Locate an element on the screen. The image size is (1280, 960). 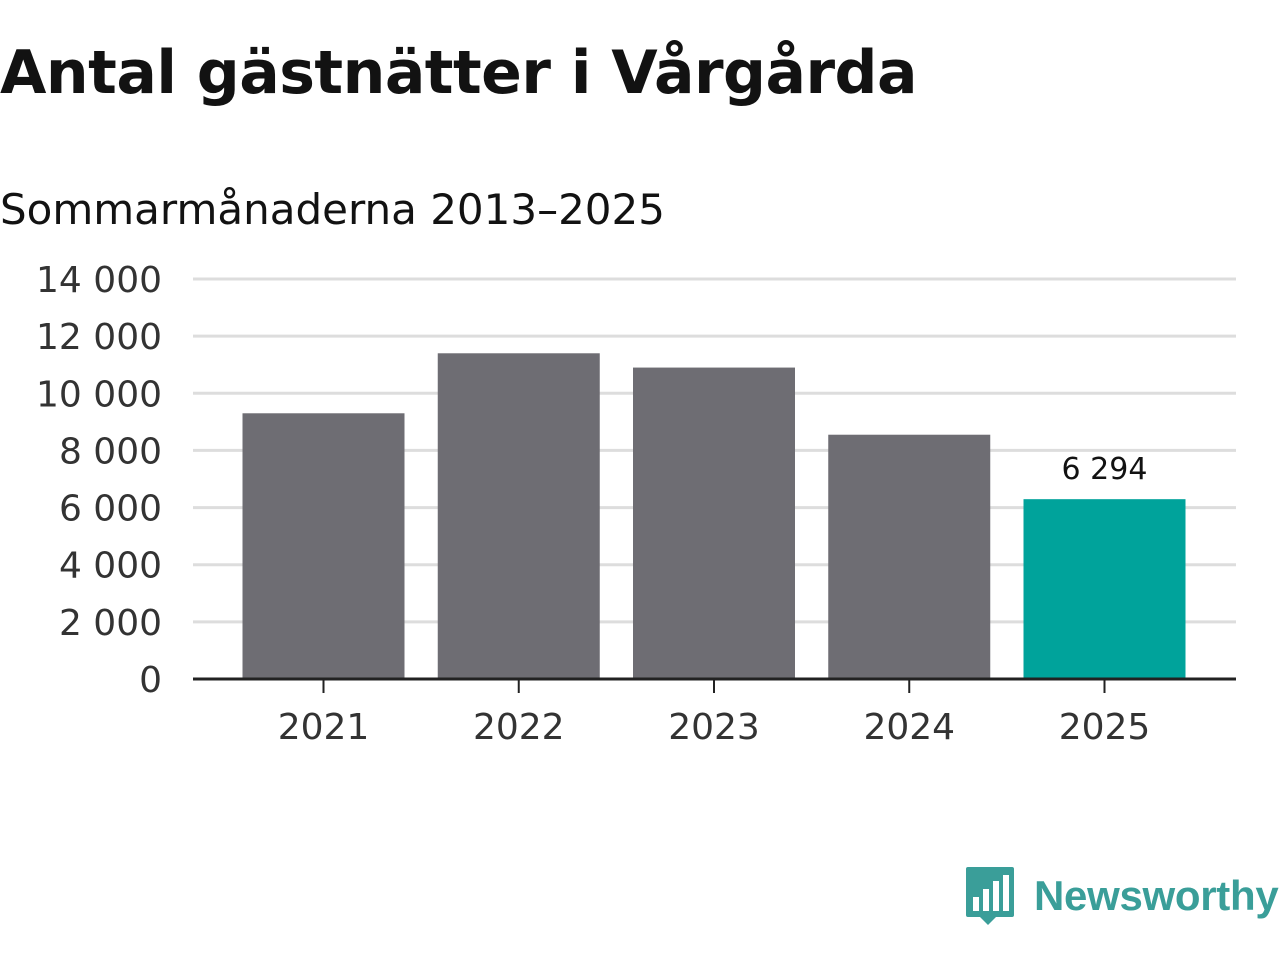
data-labels: 6 294 is located at coordinates (1105, 469).